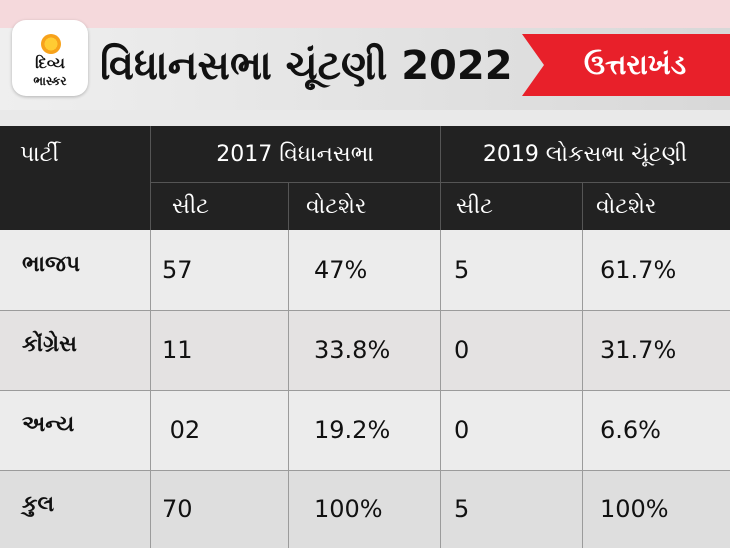  Describe the element at coordinates (352, 430) in the screenshot. I see `share-2017: 19.2%` at that location.